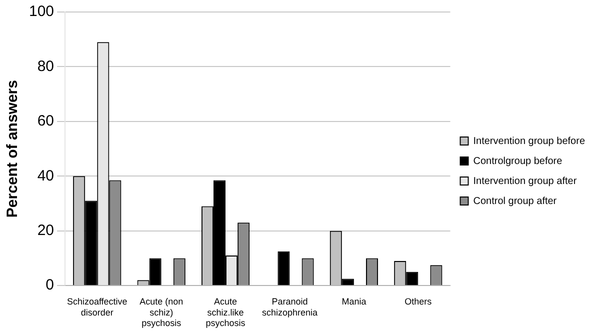 The height and width of the screenshot is (332, 600). Describe the element at coordinates (97, 307) in the screenshot. I see `x-tick-label: Schizoaffective disorder` at that location.